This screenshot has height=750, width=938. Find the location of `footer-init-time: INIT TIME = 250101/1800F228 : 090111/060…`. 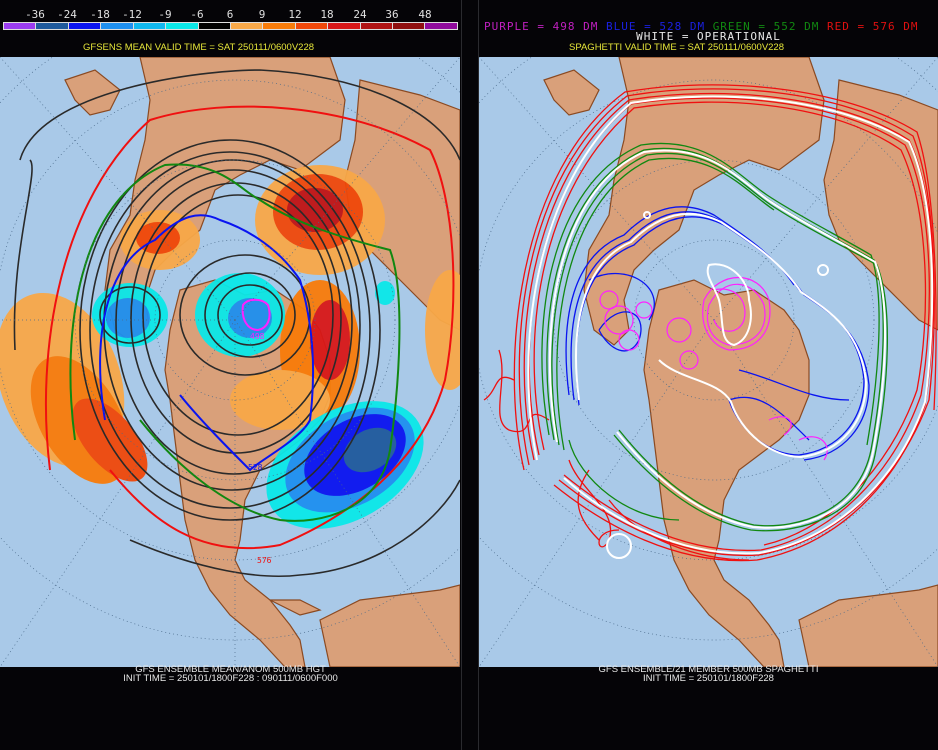

footer-init-time: INIT TIME = 250101/1800F228 : 090111/060… is located at coordinates (230, 678).